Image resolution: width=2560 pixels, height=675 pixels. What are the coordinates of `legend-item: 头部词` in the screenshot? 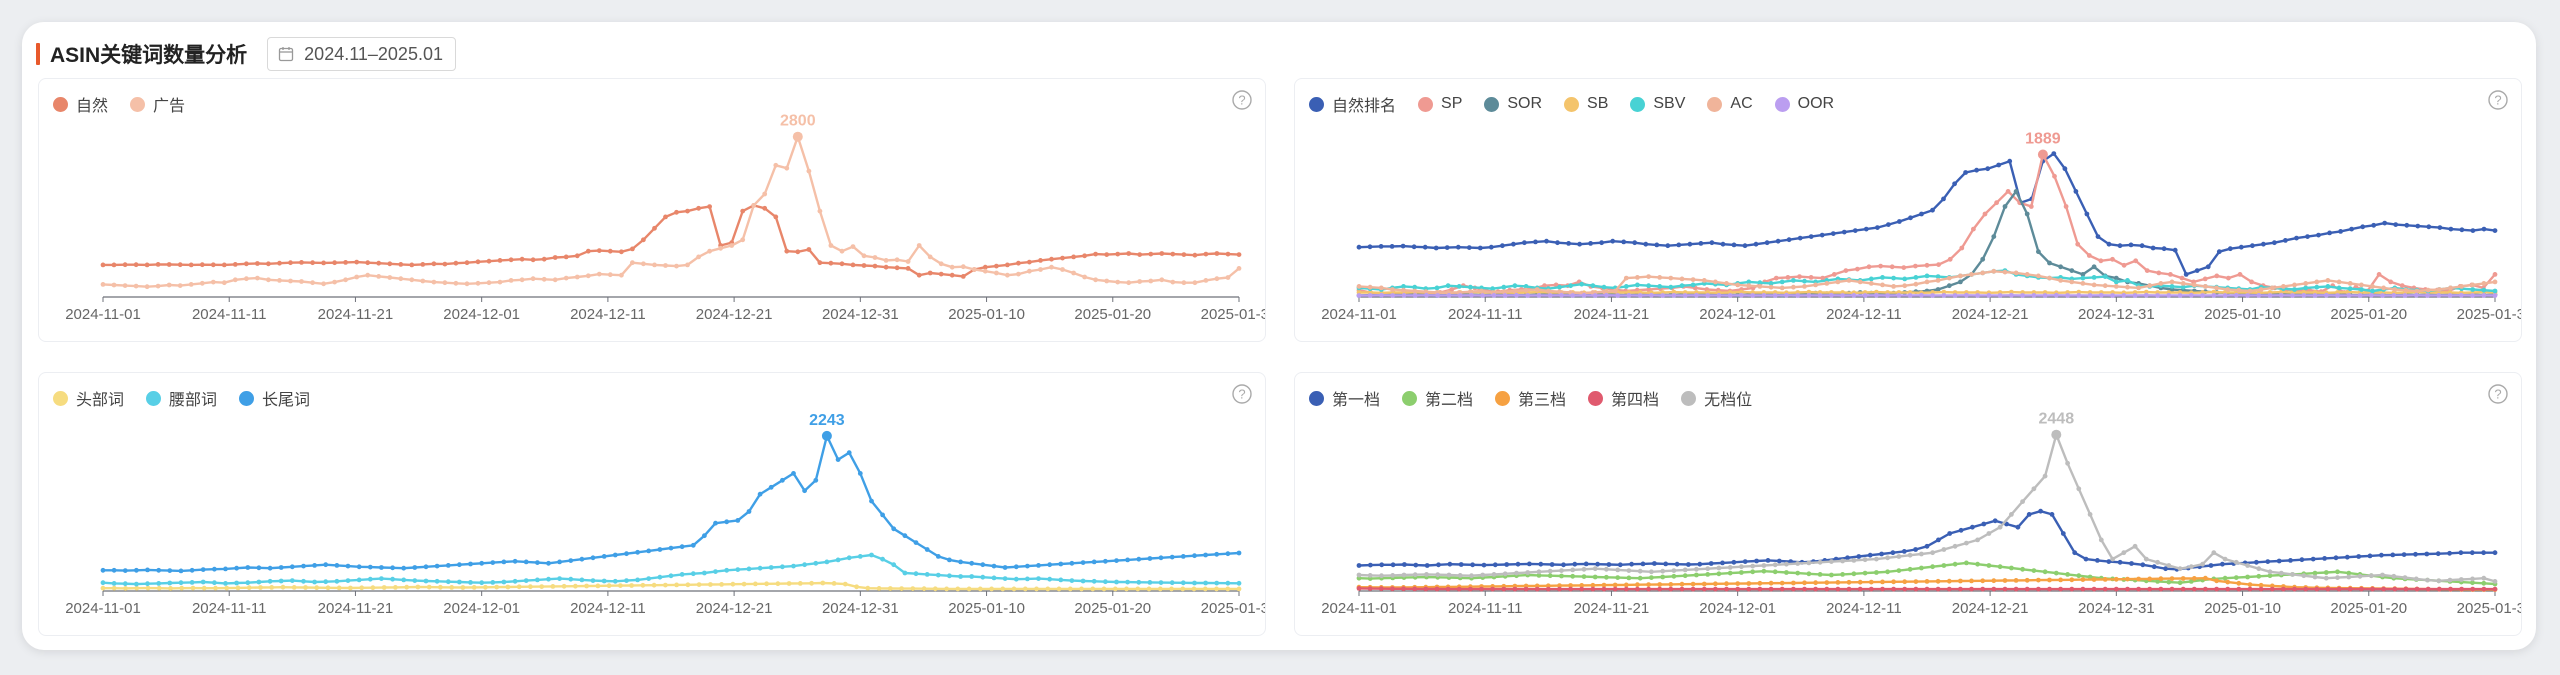 It's located at (88, 398).